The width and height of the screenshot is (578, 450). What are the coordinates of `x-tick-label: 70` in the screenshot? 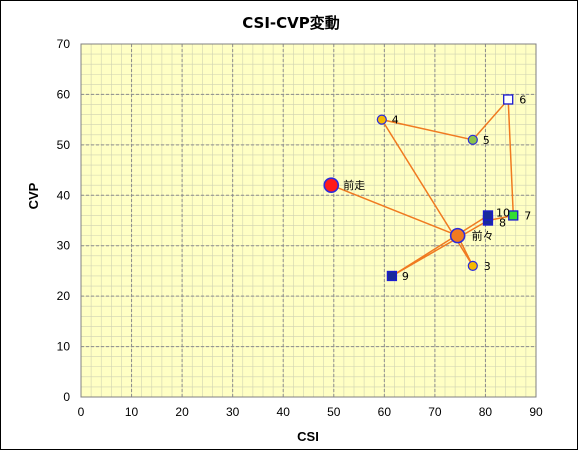 It's located at (435, 412).